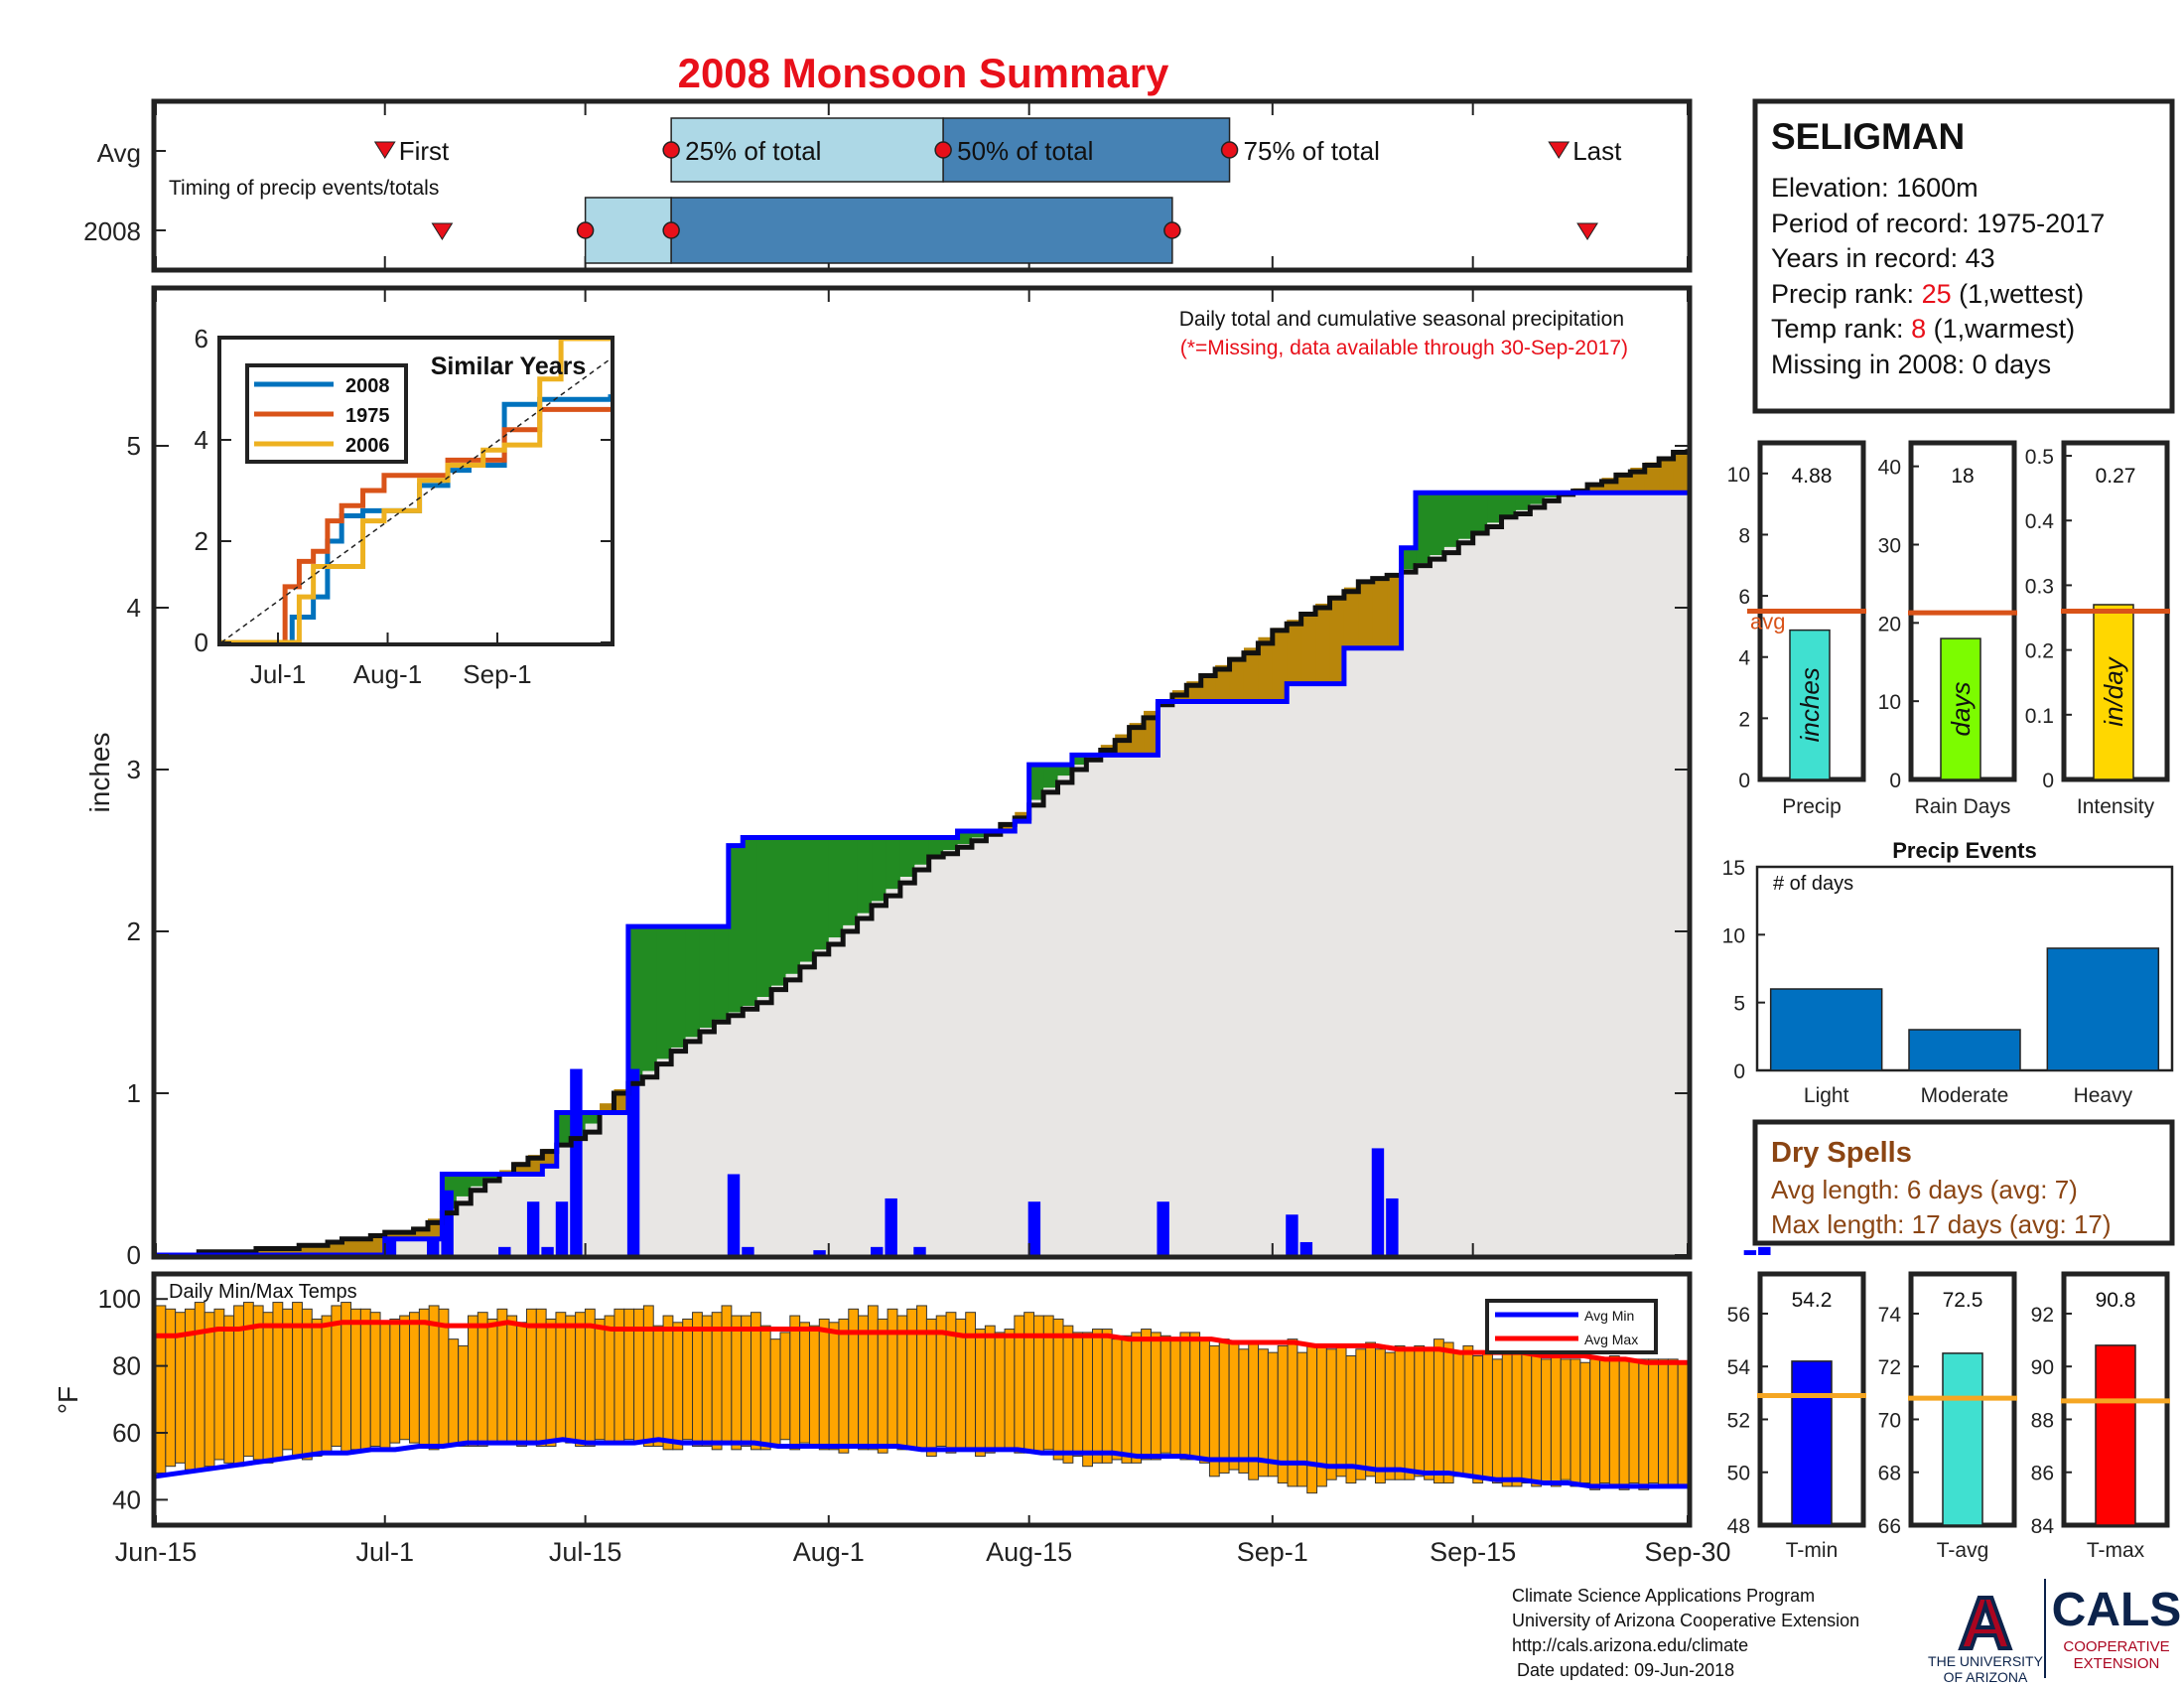 The height and width of the screenshot is (1688, 2184). Describe the element at coordinates (1813, 884) in the screenshot. I see `events-sublabel: # of days` at that location.